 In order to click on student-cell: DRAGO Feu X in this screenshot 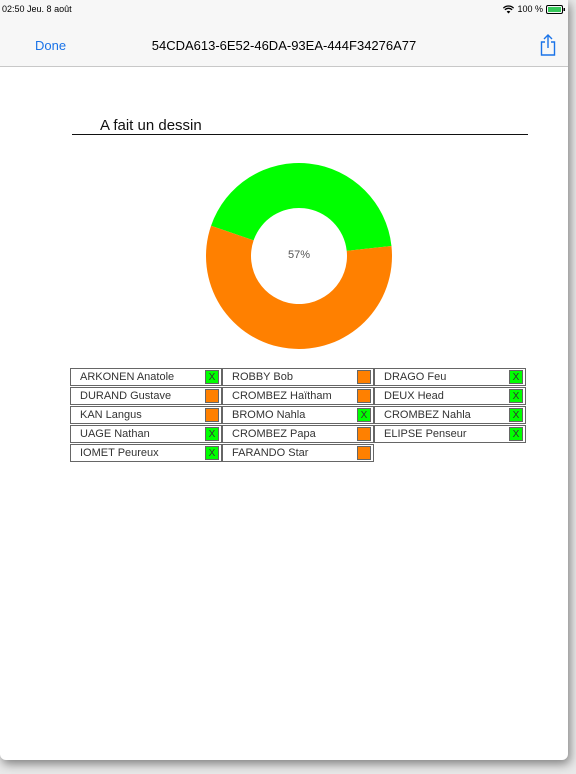, I will do `click(450, 377)`.